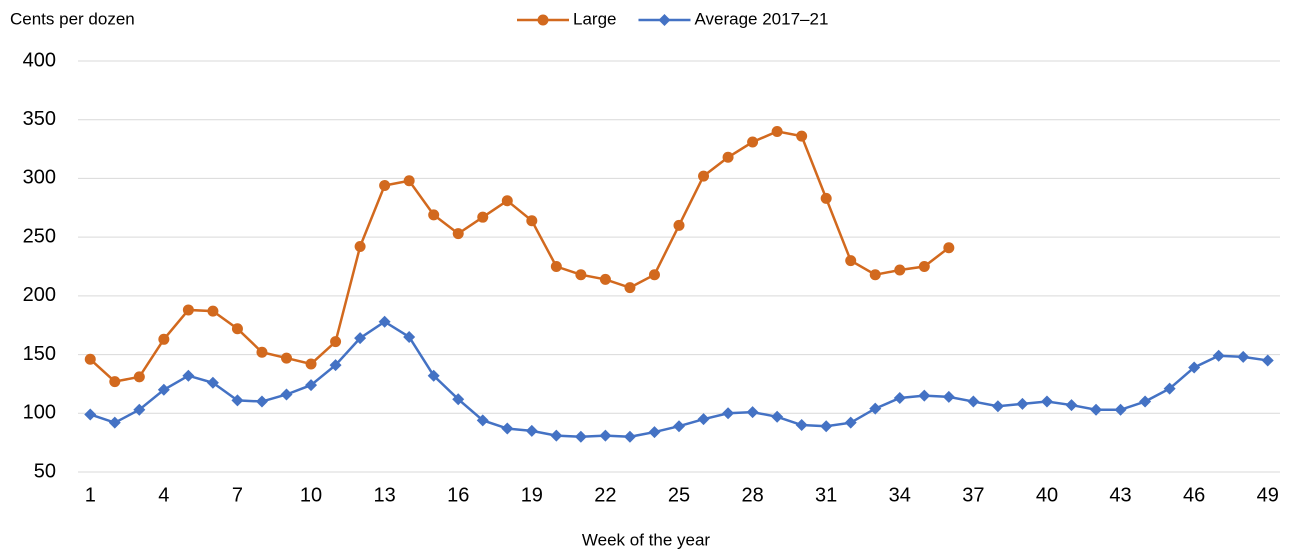  What do you see at coordinates (1120, 495) in the screenshot?
I see `x-tick-label: 43` at bounding box center [1120, 495].